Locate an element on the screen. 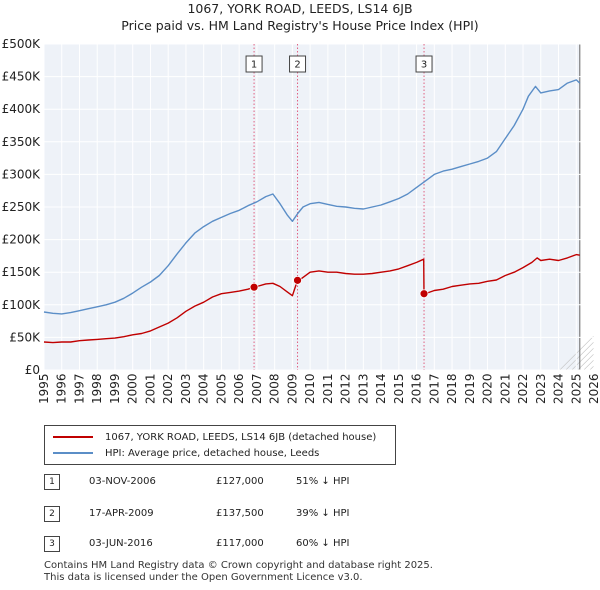 Image resolution: width=600 pixels, height=590 pixels. y-tick-label: £500K is located at coordinates (22, 44).